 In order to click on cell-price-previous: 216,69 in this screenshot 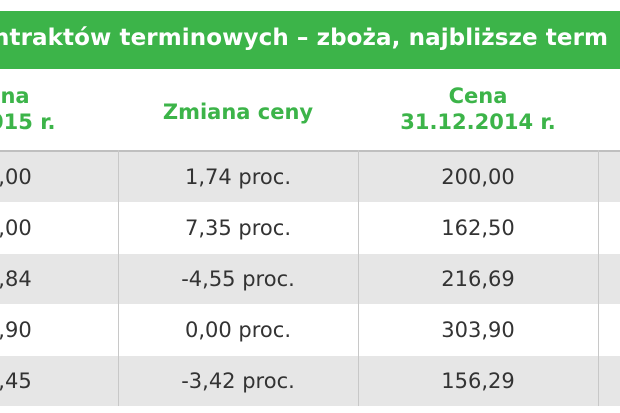, I will do `click(478, 279)`.